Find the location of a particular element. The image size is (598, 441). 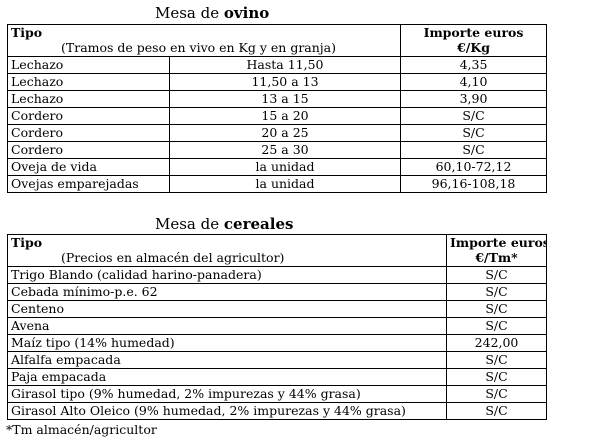

footnote: *Tm almacén/agricultor is located at coordinates (81, 429).